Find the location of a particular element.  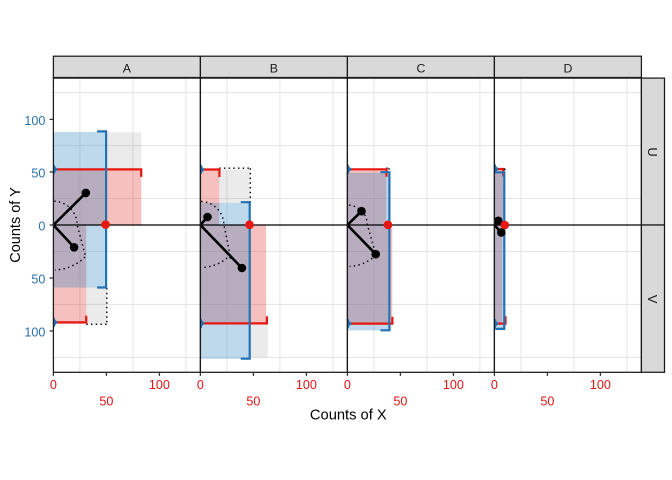

svg-text: V is located at coordinates (652, 299).